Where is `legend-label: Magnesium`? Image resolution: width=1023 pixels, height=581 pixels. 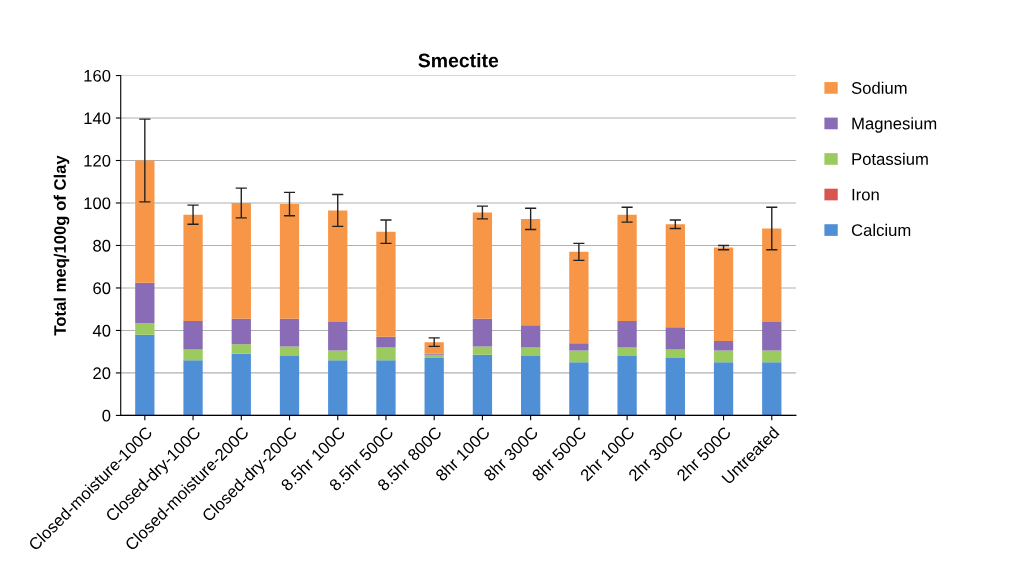
legend-label: Magnesium is located at coordinates (894, 125).